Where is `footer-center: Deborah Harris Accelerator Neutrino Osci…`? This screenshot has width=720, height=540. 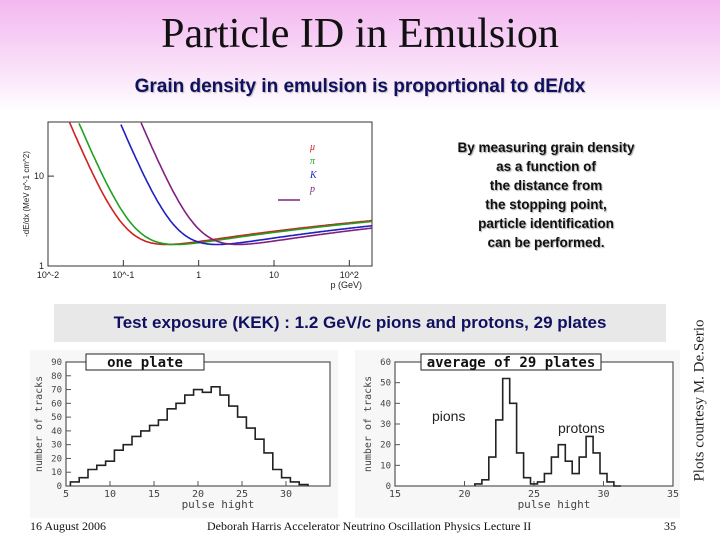
footer-center: Deborah Harris Accelerator Neutrino Osci… is located at coordinates (369, 526).